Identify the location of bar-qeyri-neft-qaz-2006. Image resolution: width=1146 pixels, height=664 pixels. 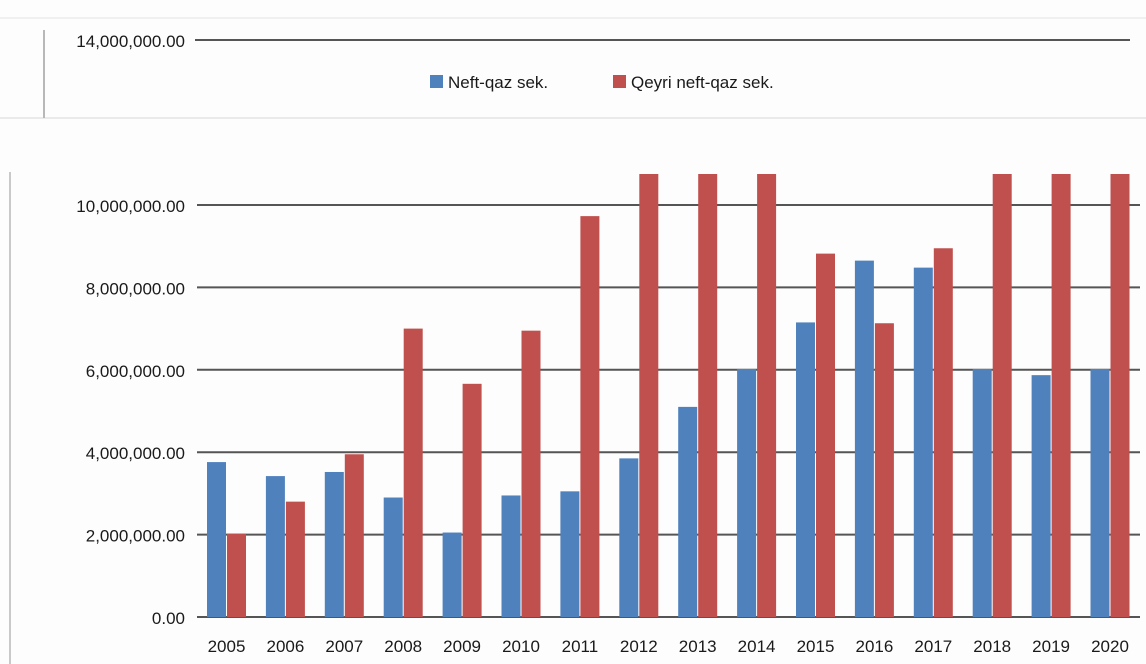
(295, 559).